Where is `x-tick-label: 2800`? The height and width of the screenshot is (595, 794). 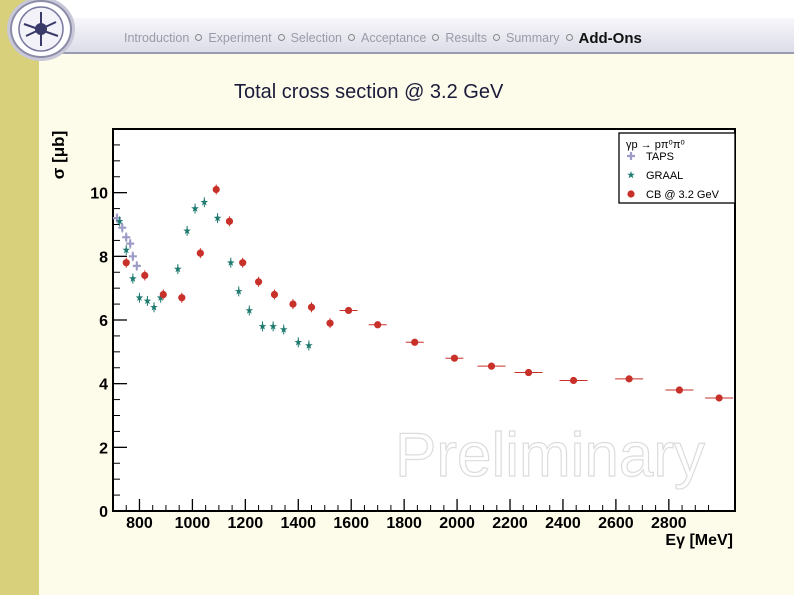
x-tick-label: 2800 is located at coordinates (669, 523).